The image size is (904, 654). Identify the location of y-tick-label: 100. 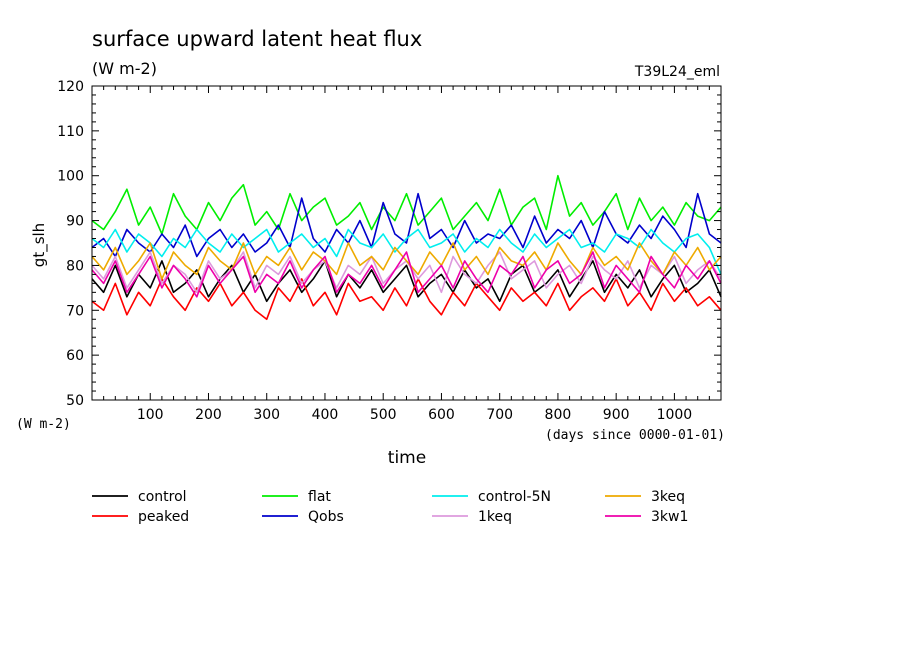
(70, 177).